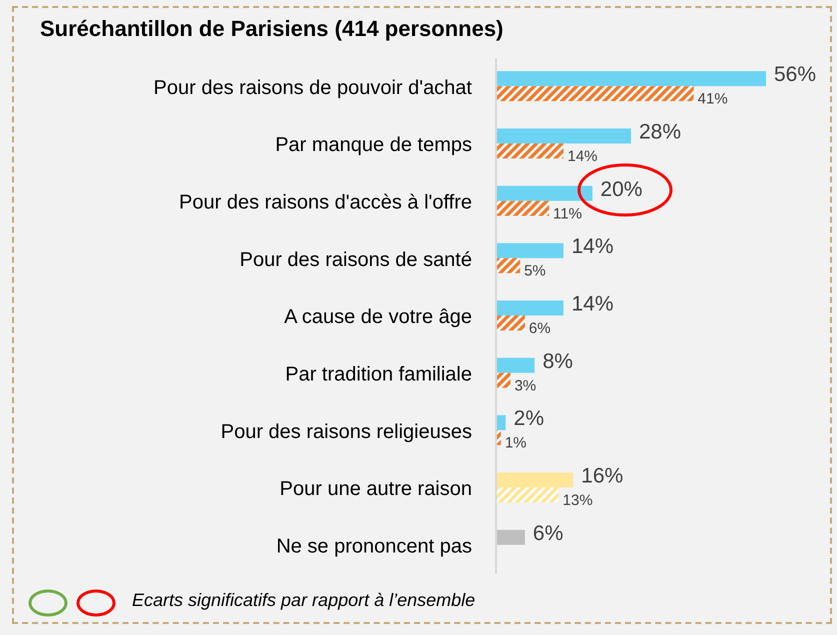 This screenshot has width=837, height=635. What do you see at coordinates (660, 132) in the screenshot?
I see `data-label: 28%` at bounding box center [660, 132].